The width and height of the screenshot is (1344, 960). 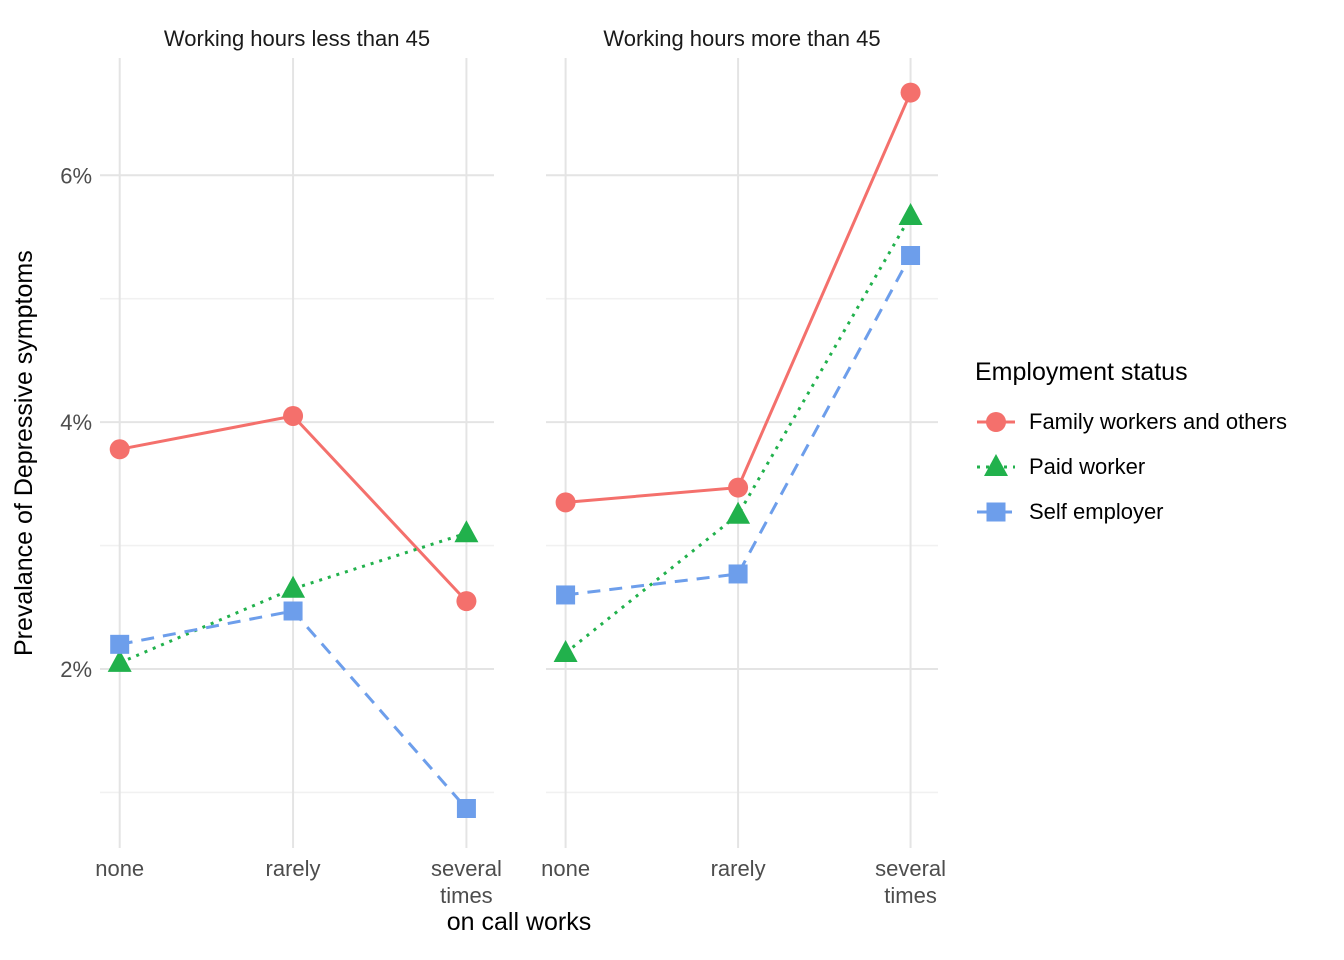 I want to click on circle-swatch-icon, so click(x=996, y=422).